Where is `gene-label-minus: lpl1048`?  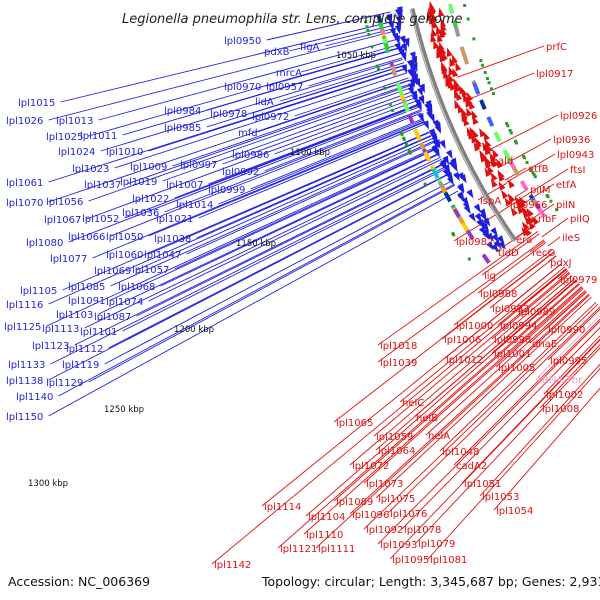 gene-label-minus: lpl1048 is located at coordinates (460, 452).